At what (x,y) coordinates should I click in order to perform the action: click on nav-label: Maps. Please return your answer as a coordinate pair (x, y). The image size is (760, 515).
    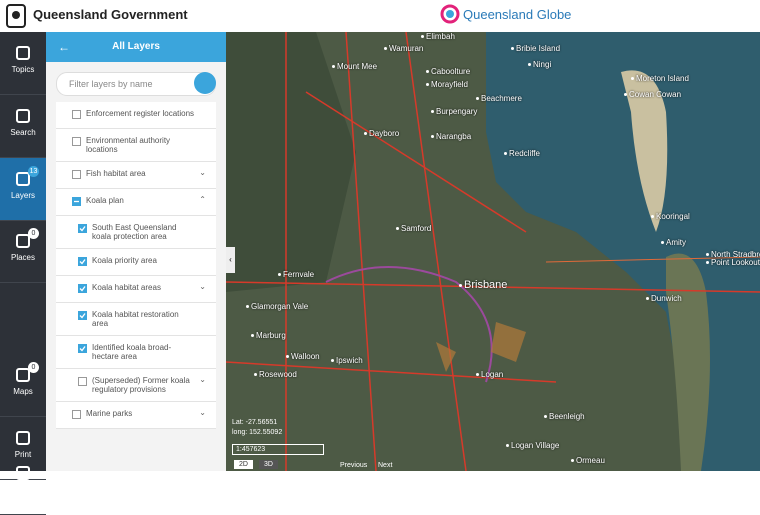
    Looking at the image, I should click on (23, 391).